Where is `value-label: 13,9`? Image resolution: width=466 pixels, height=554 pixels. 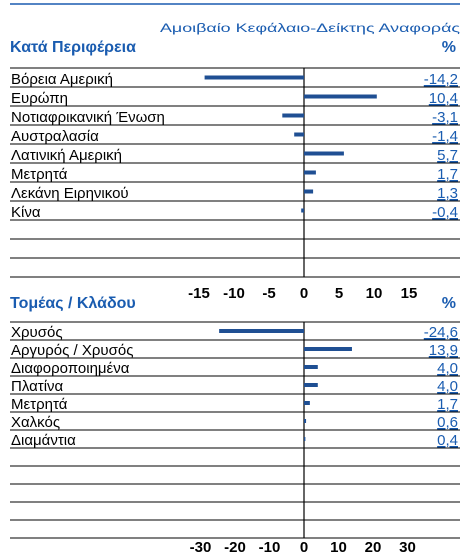 value-label: 13,9 is located at coordinates (443, 350).